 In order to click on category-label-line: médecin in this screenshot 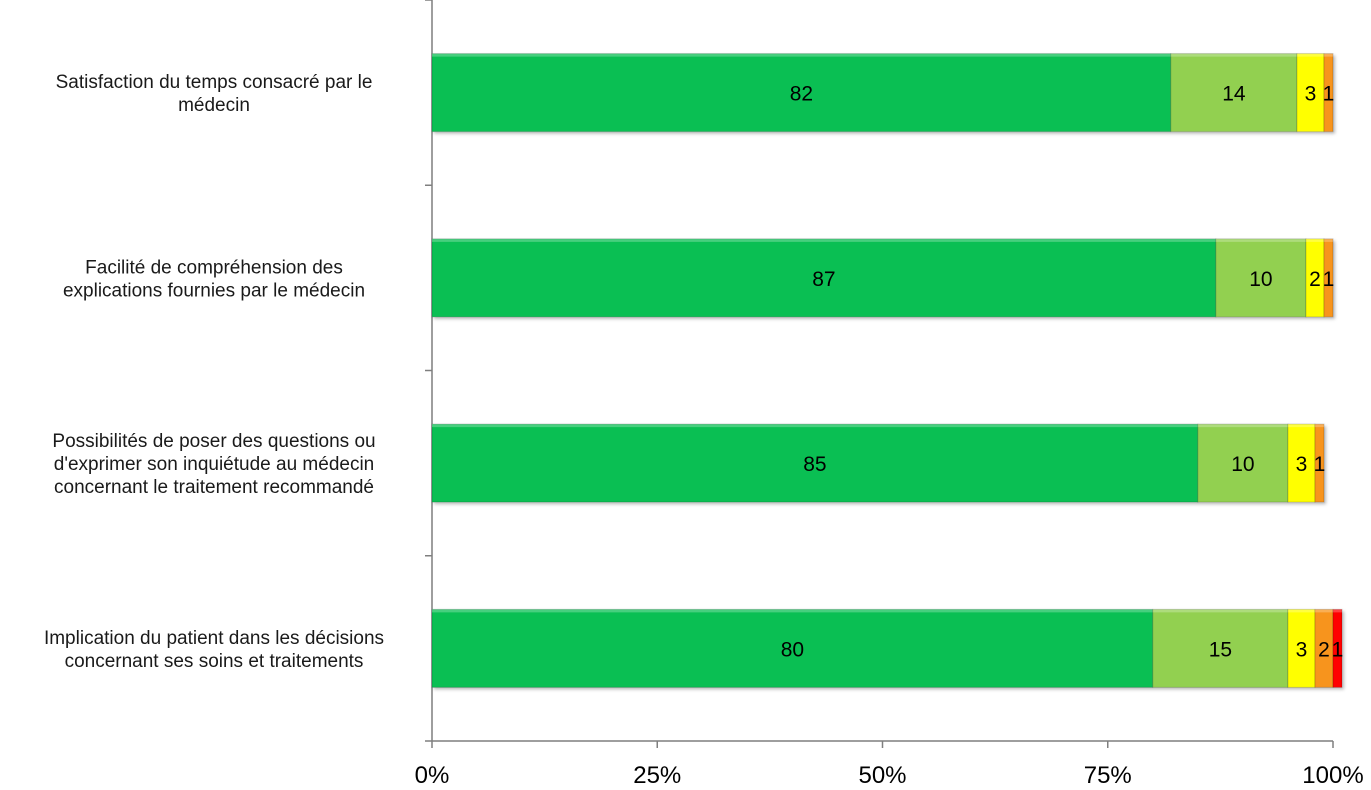, I will do `click(214, 105)`.